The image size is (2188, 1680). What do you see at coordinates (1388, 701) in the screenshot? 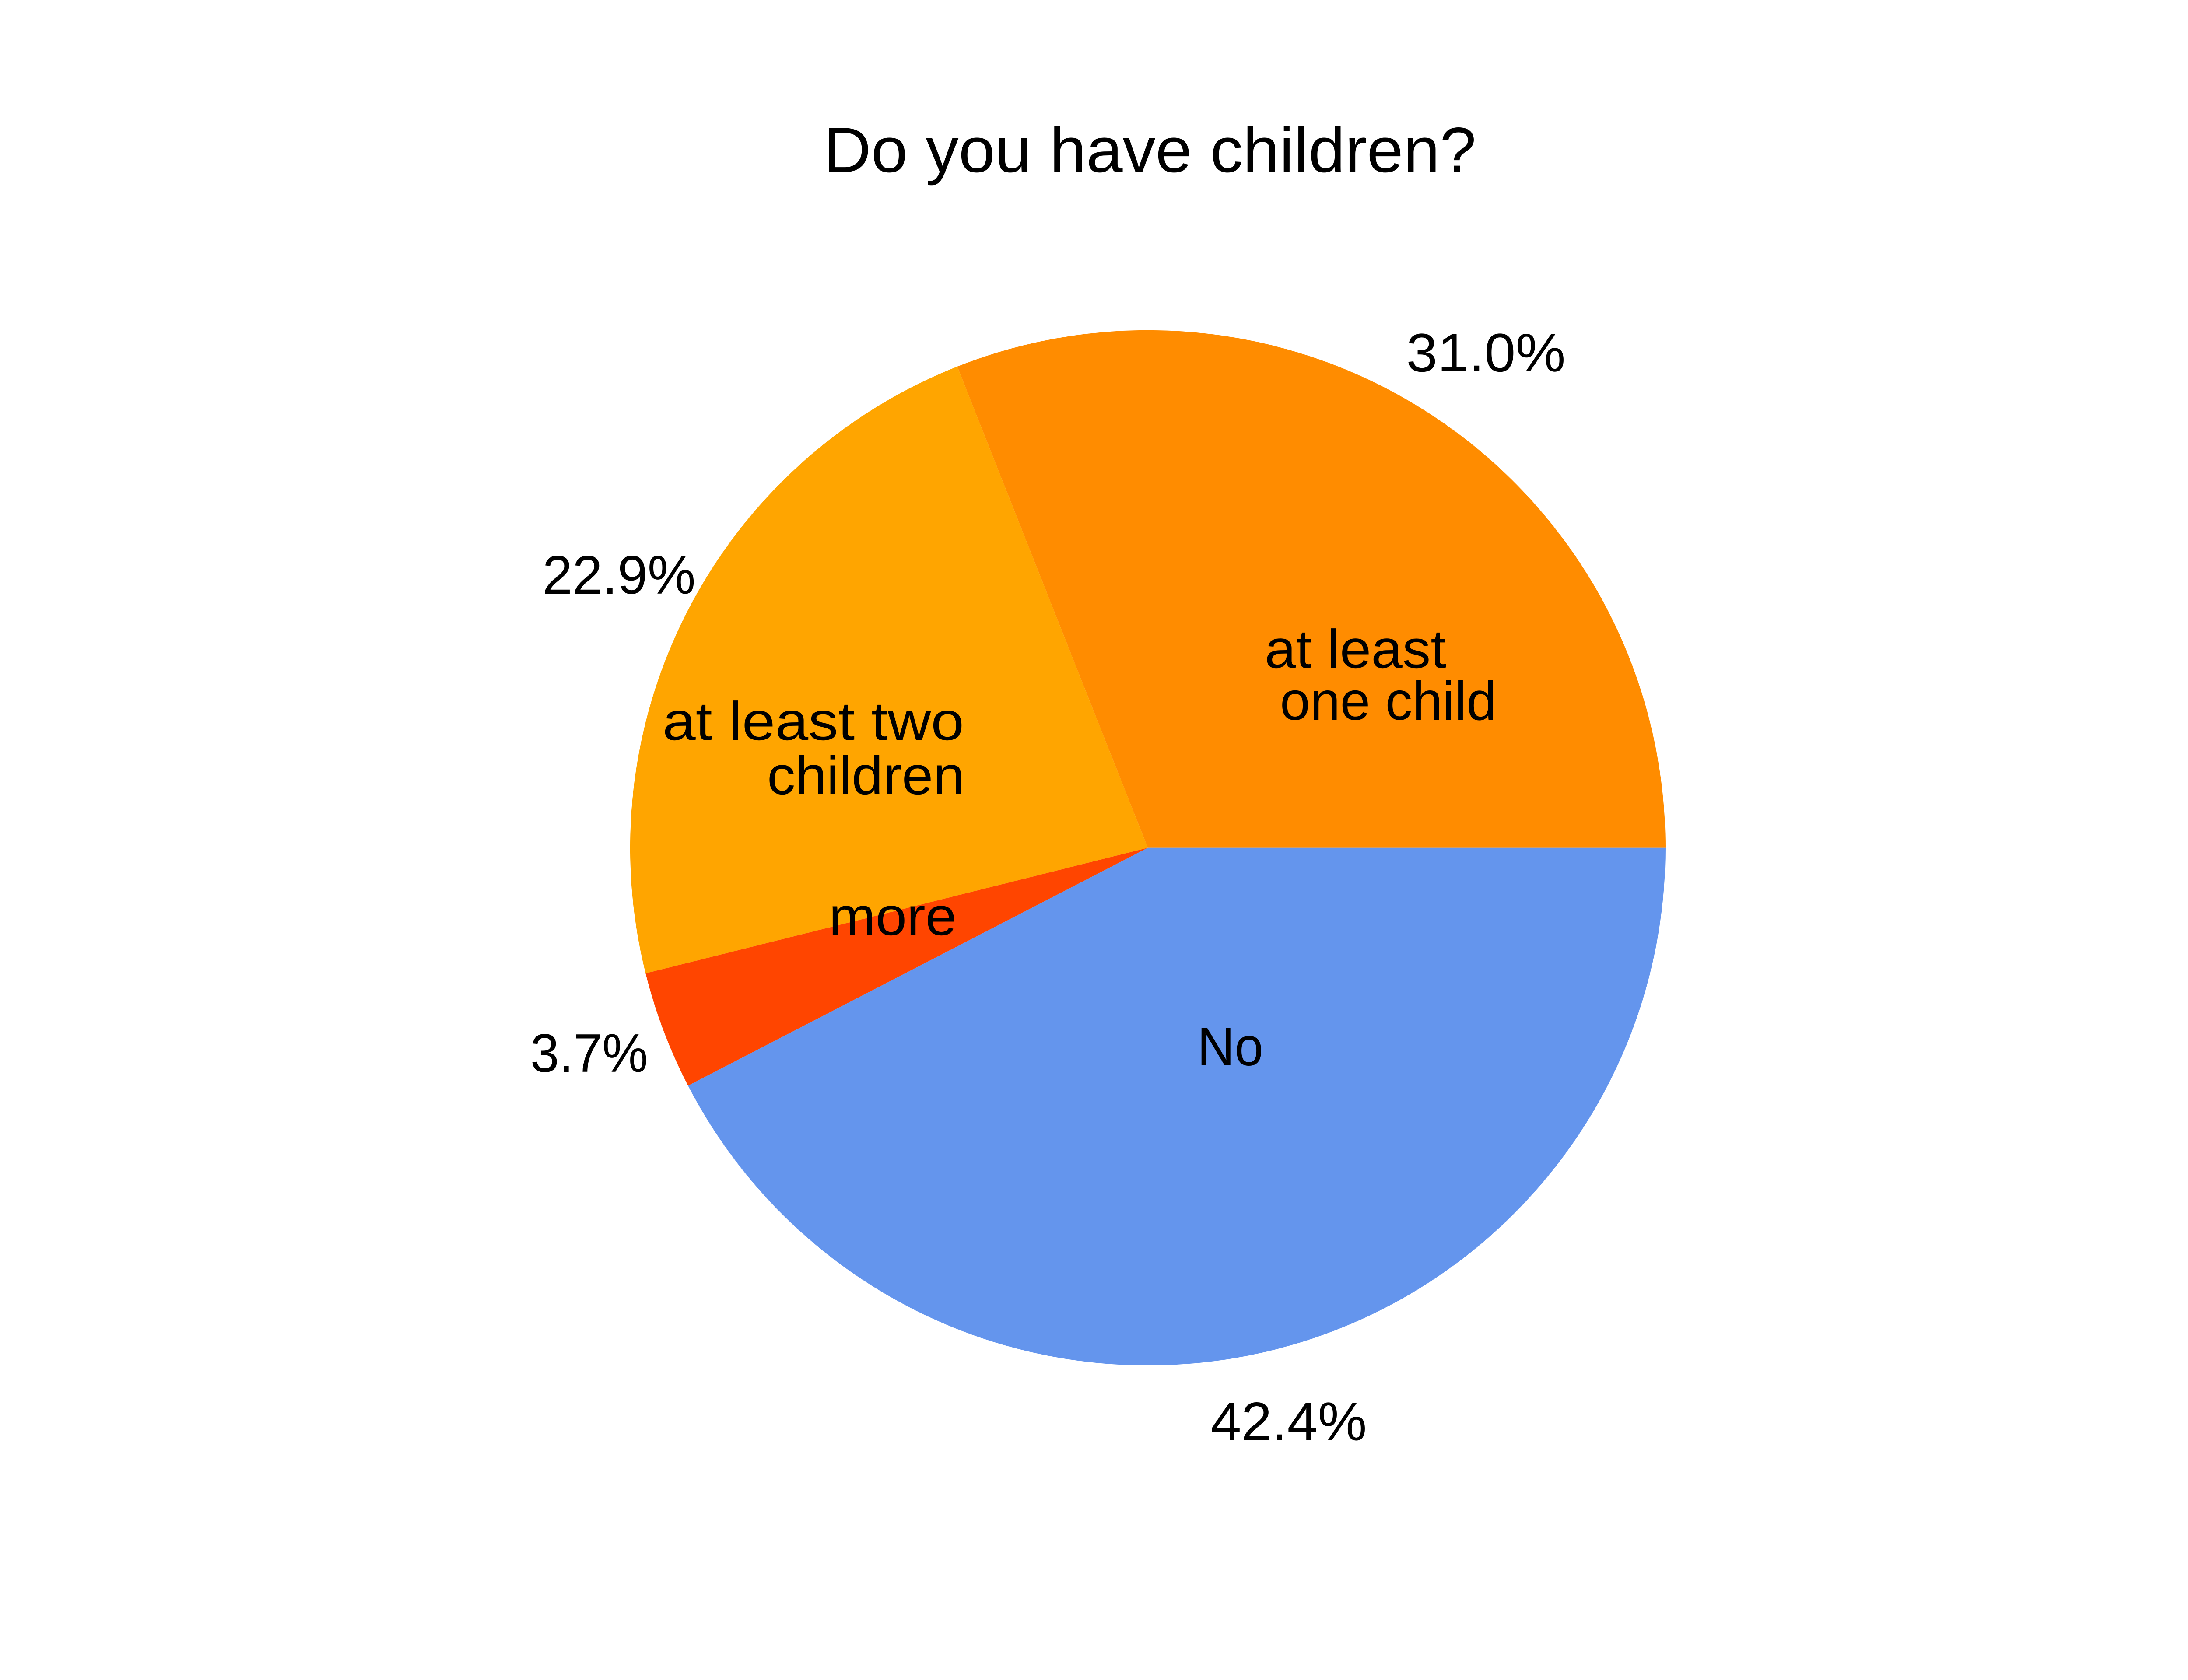
I see `svg-text: one child` at bounding box center [1388, 701].